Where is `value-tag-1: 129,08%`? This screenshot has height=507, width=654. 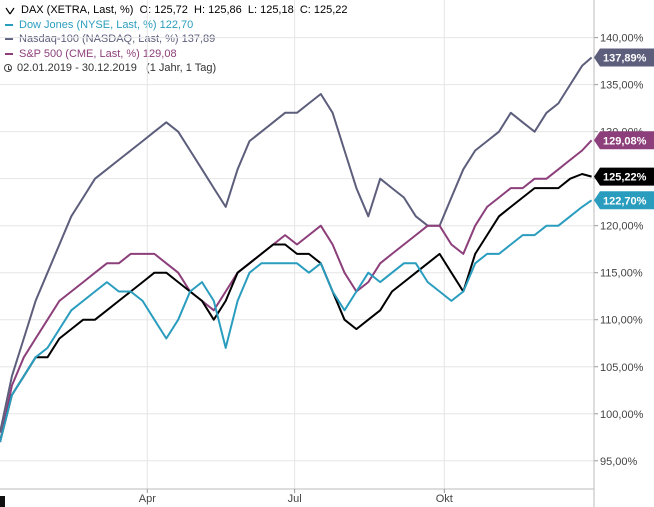
value-tag-1: 129,08% is located at coordinates (624, 140).